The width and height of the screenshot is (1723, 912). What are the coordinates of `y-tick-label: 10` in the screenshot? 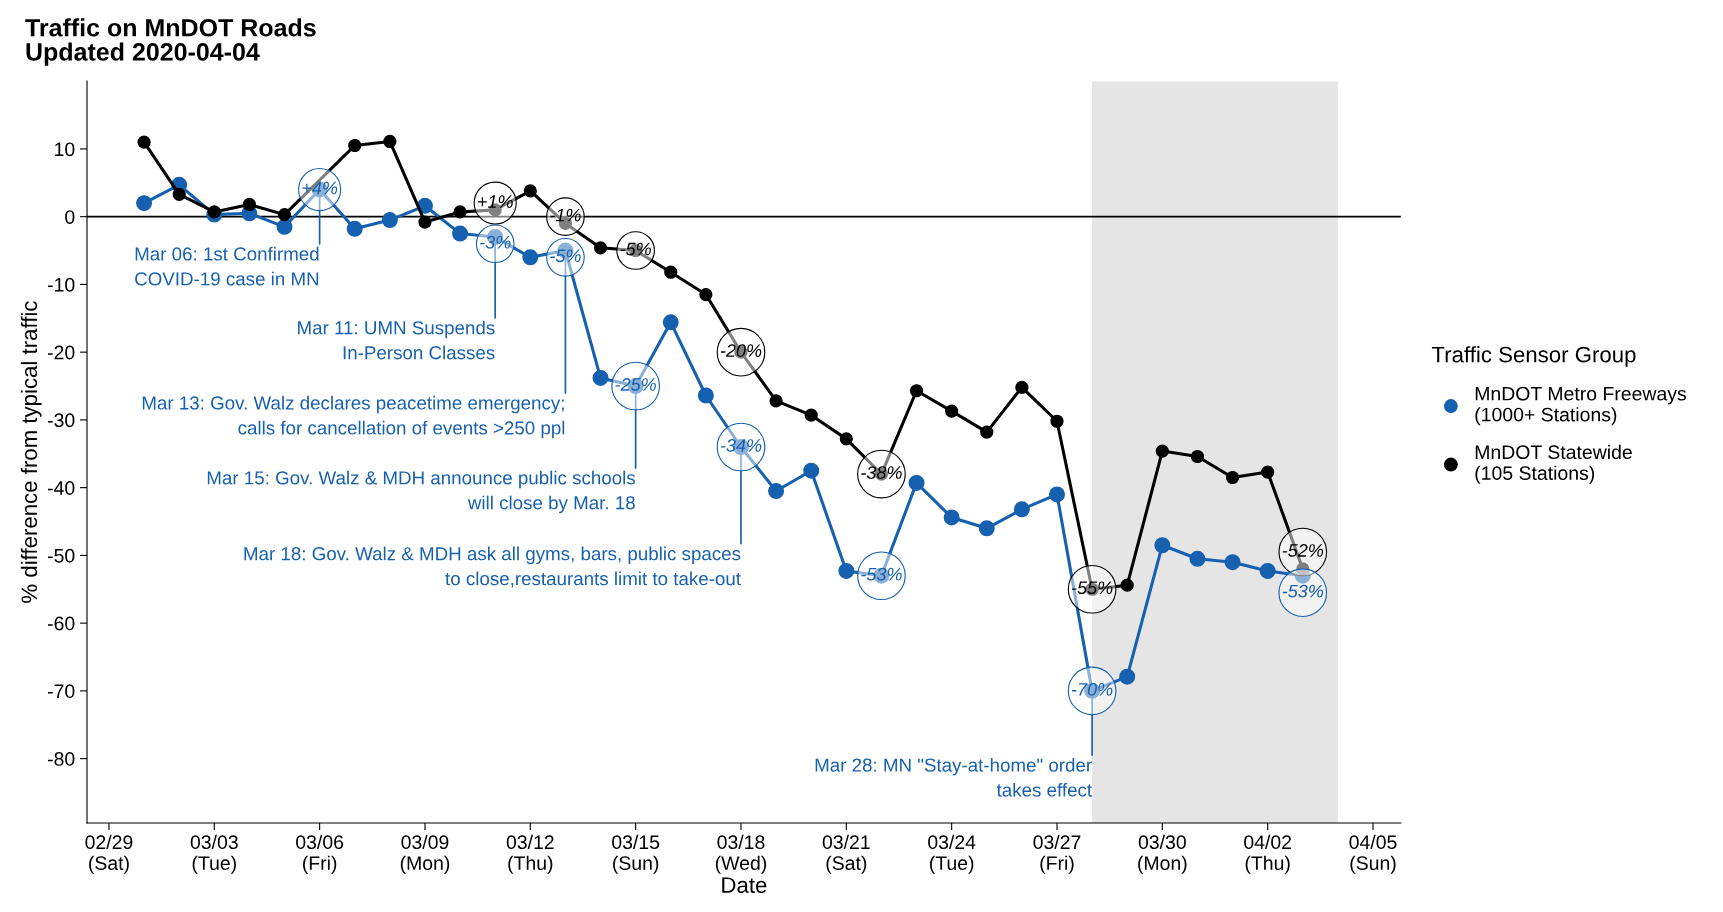 It's located at (65, 149).